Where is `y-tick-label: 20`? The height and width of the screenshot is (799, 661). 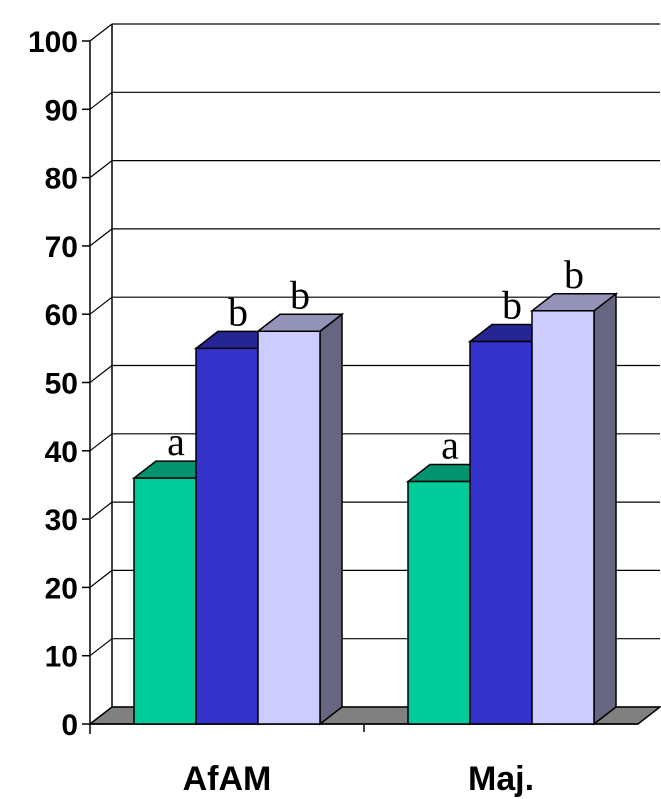
y-tick-label: 20 is located at coordinates (61, 588).